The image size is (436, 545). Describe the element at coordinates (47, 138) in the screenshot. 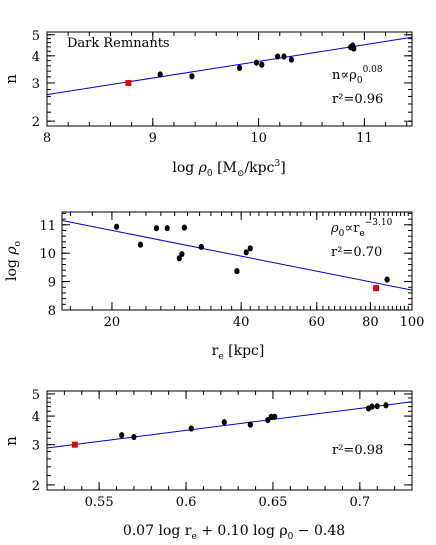

I see `x-tick-label: 8` at that location.